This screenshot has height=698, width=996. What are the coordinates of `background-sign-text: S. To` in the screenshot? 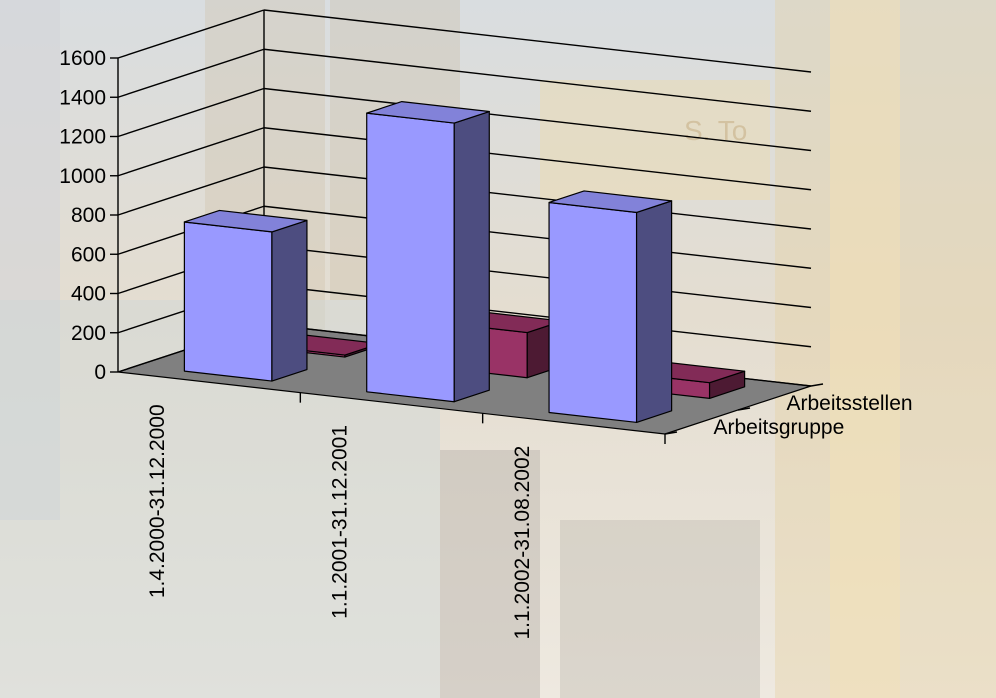 It's located at (715, 130).